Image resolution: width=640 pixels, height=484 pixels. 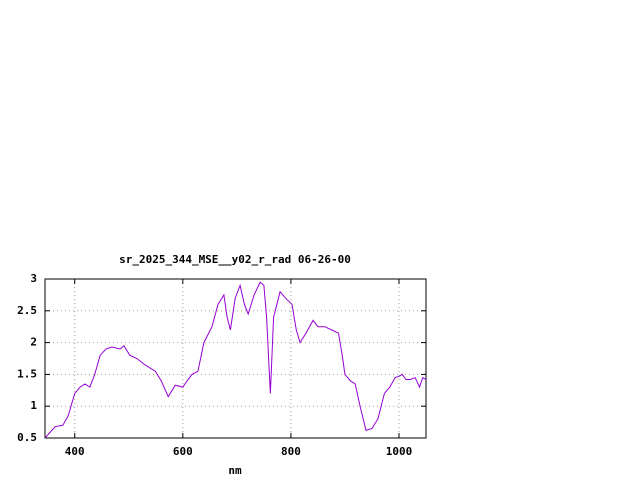 I want to click on y-tick-label: 0.5, so click(x=27, y=437).